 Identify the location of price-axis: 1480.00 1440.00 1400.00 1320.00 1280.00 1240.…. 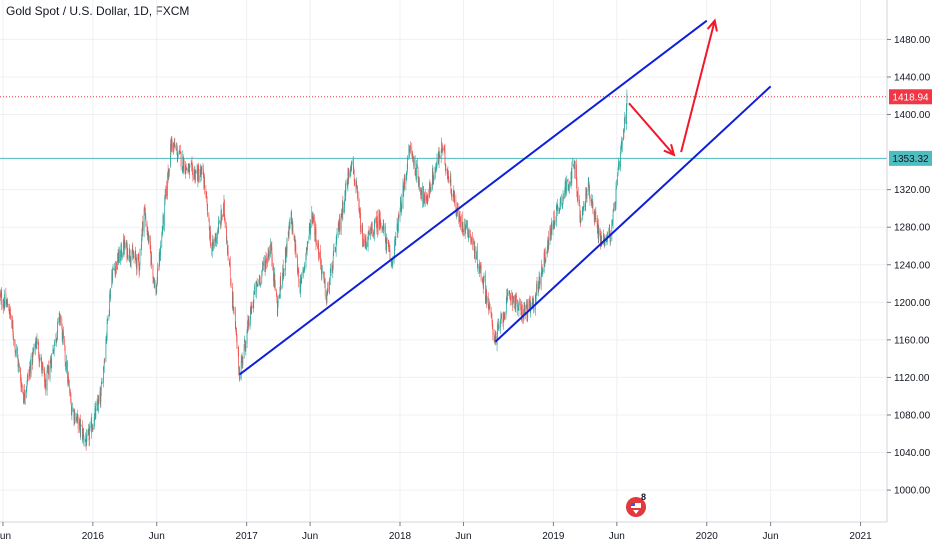
(909, 275).